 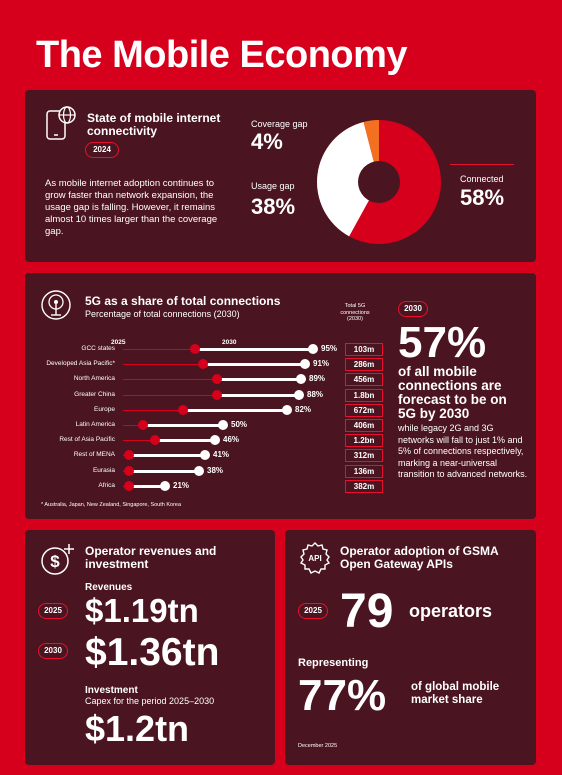 I want to click on row-region-label: Eurasia, so click(x=103, y=470).